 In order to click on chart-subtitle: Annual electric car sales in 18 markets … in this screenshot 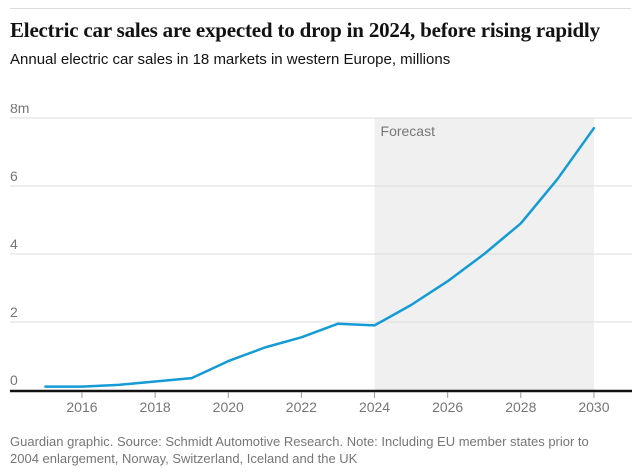, I will do `click(230, 59)`.